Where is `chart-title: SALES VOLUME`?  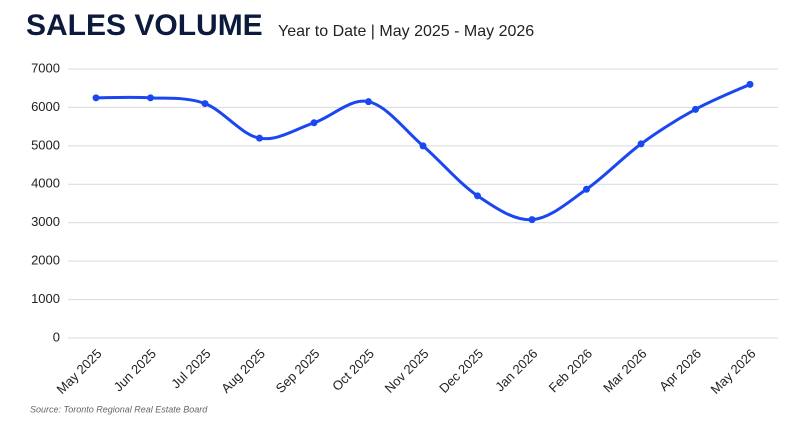
chart-title: SALES VOLUME is located at coordinates (144, 25).